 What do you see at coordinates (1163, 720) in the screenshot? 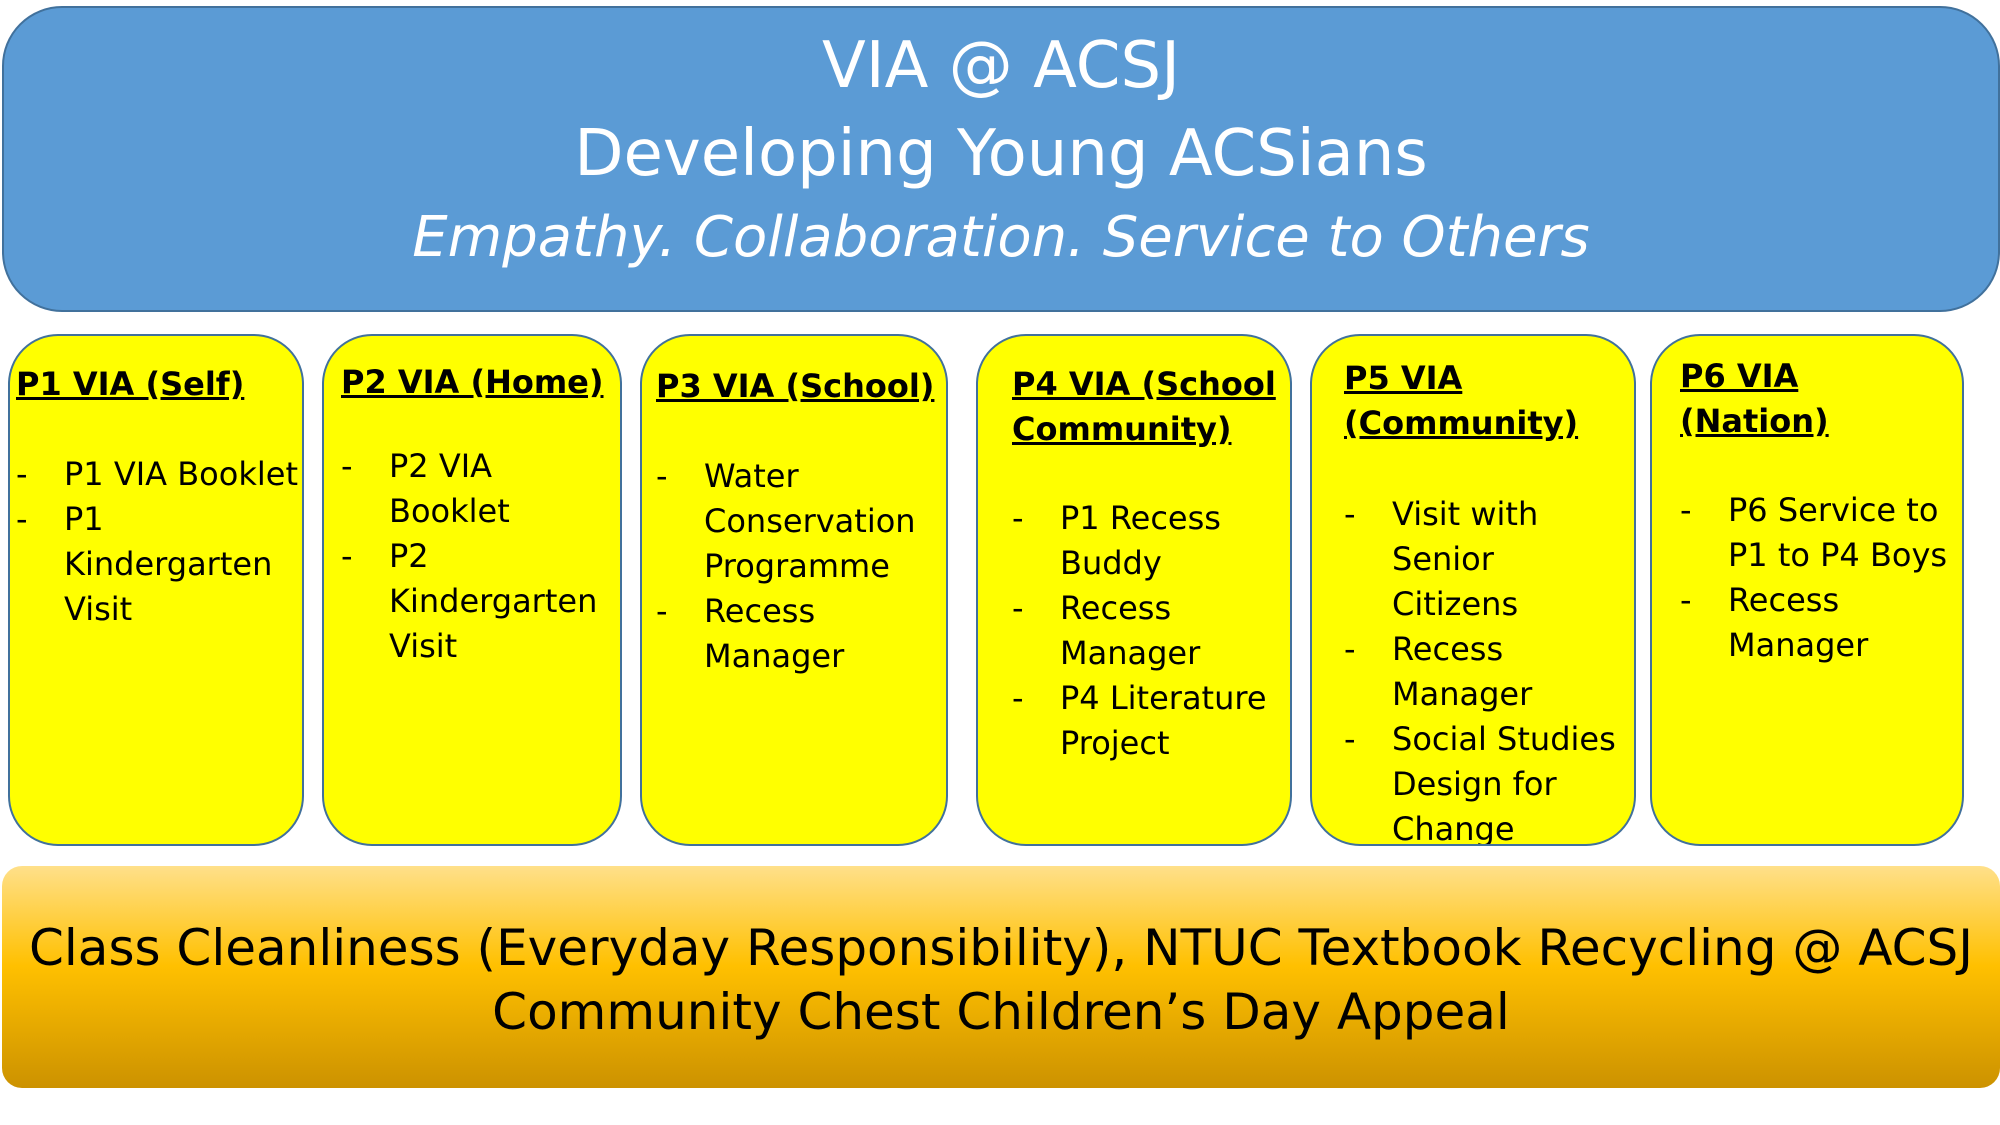
I see `list-item-text: P4 Literature Project` at bounding box center [1163, 720].